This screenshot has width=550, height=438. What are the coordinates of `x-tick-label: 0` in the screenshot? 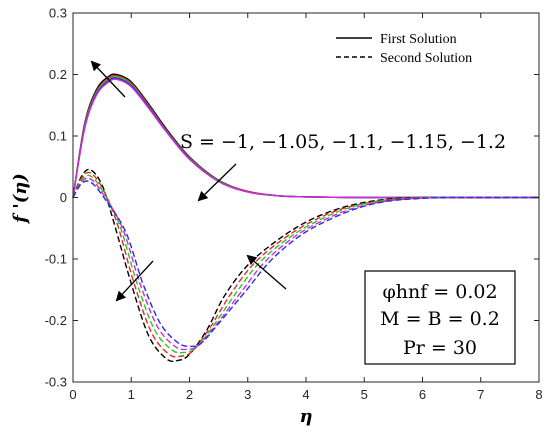 It's located at (72, 394).